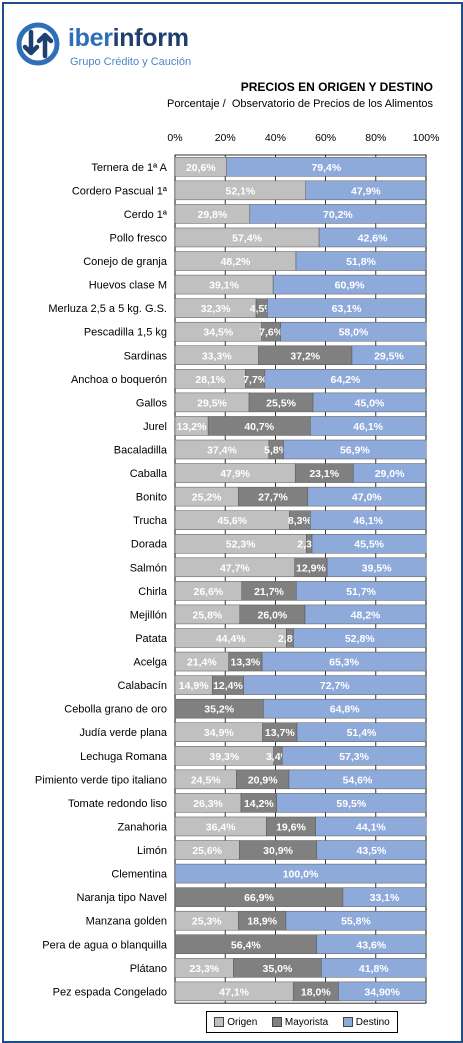 This screenshot has height=1043, width=463. Describe the element at coordinates (150, 38) in the screenshot. I see `brand-name-dark: inform` at that location.